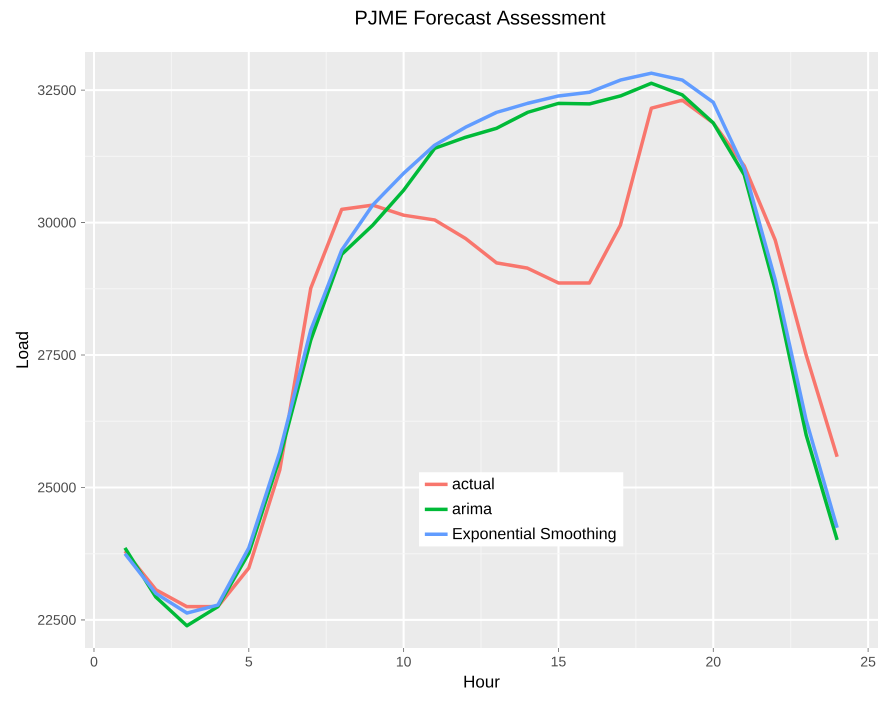  Describe the element at coordinates (94, 661) in the screenshot. I see `x-tick-label: 0` at that location.